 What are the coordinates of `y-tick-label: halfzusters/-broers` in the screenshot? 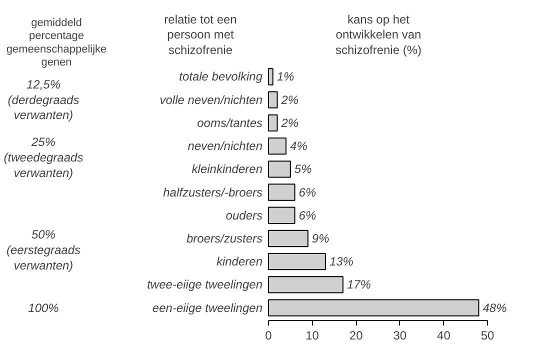 It's located at (213, 192).